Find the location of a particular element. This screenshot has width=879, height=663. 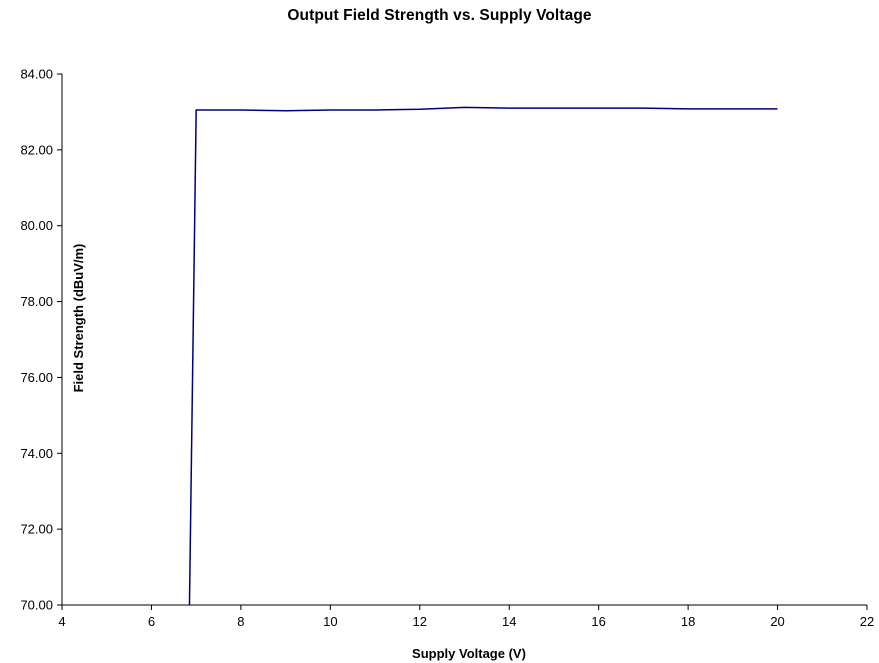

x-tick-label: 20 is located at coordinates (777, 621).